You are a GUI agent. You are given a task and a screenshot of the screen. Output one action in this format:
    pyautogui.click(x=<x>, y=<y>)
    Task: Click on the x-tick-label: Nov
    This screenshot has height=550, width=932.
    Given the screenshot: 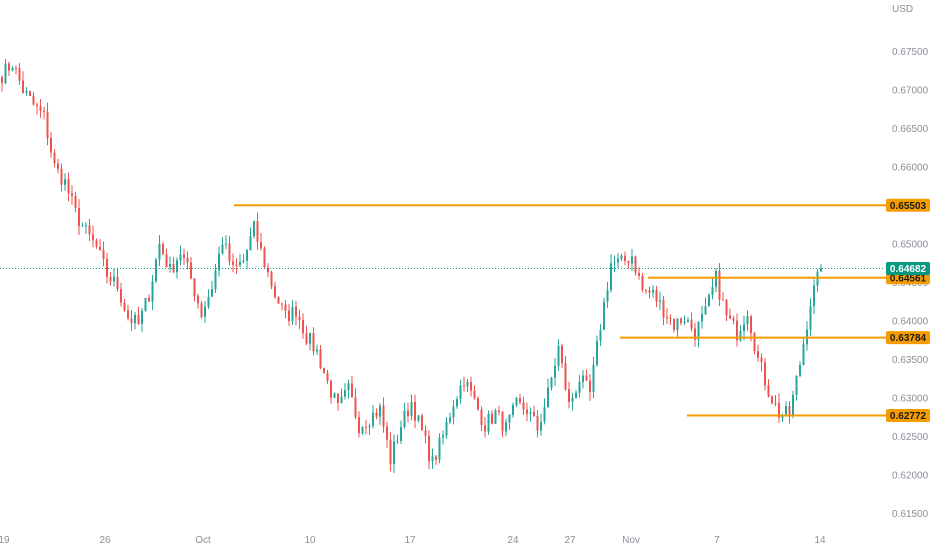 What is the action you would take?
    pyautogui.click(x=631, y=540)
    